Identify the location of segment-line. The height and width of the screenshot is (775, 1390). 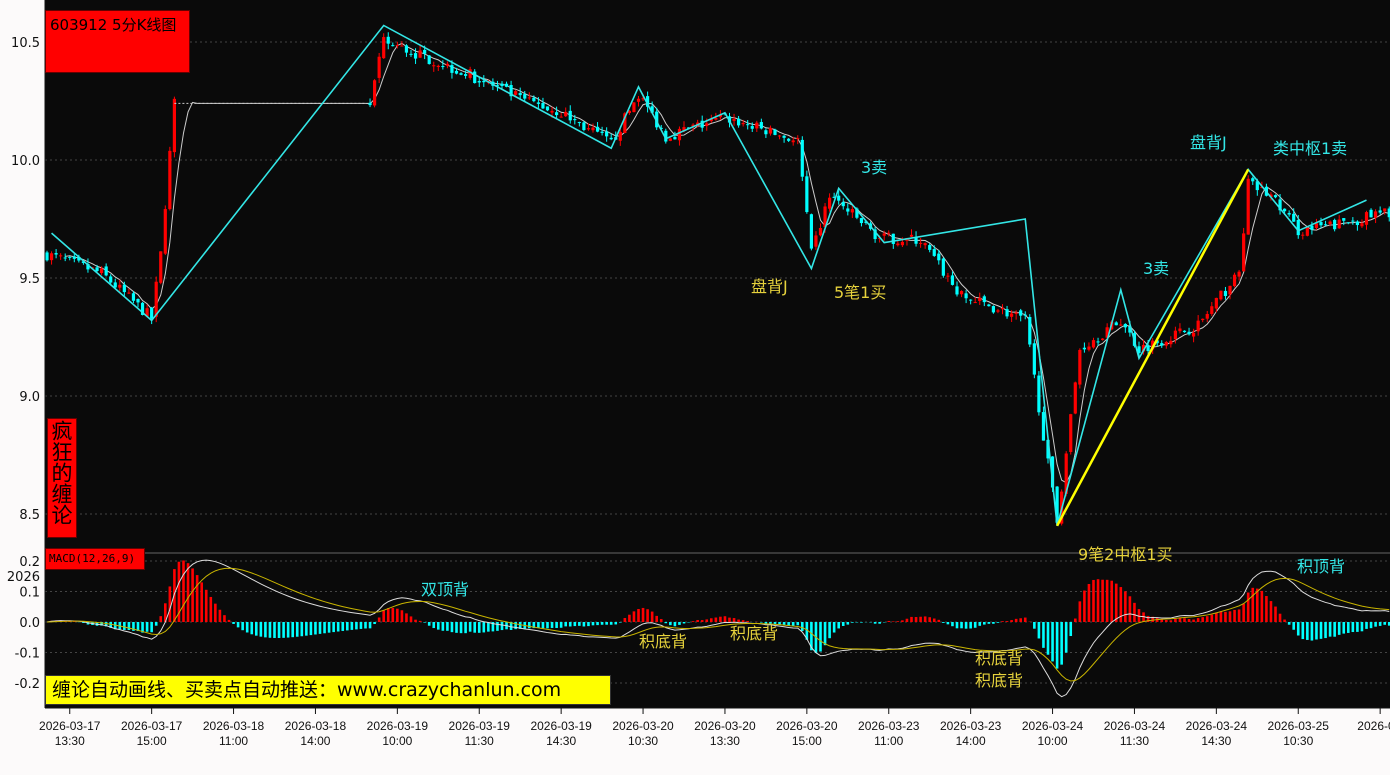
(1152, 347).